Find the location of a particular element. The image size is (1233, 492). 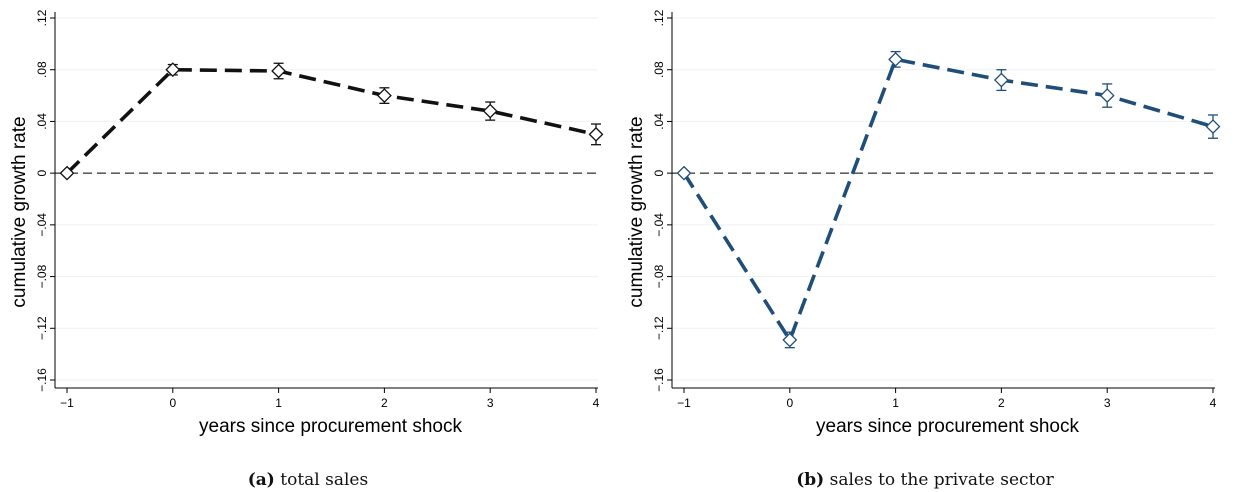

caption-text: sales to the private sector is located at coordinates (941, 480).